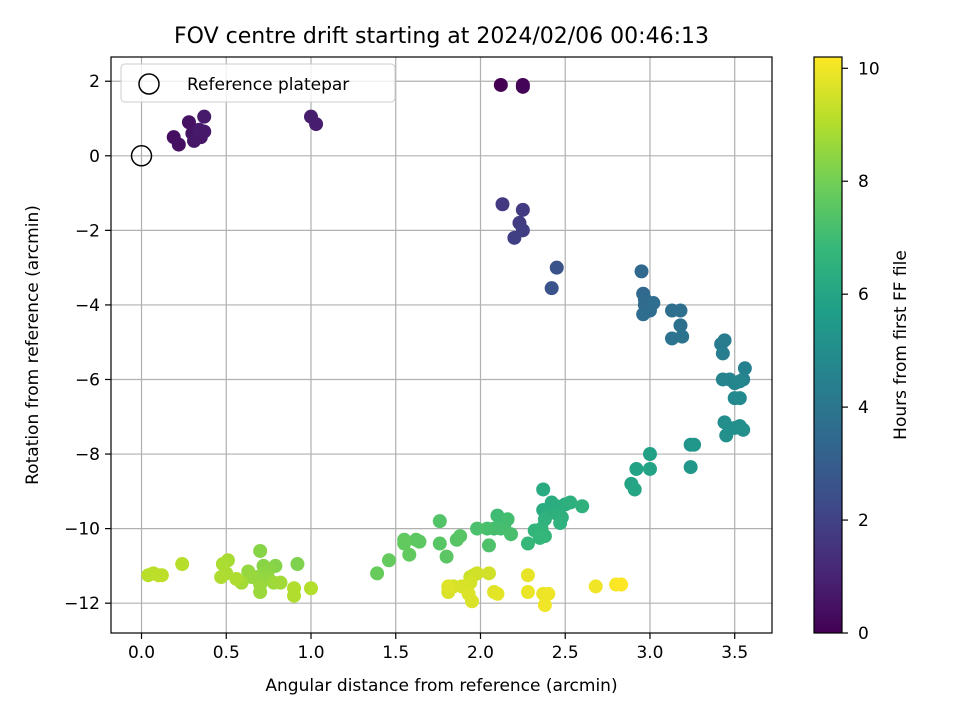 The width and height of the screenshot is (960, 720). Describe the element at coordinates (94, 157) in the screenshot. I see `y-tick-label: 0` at that location.